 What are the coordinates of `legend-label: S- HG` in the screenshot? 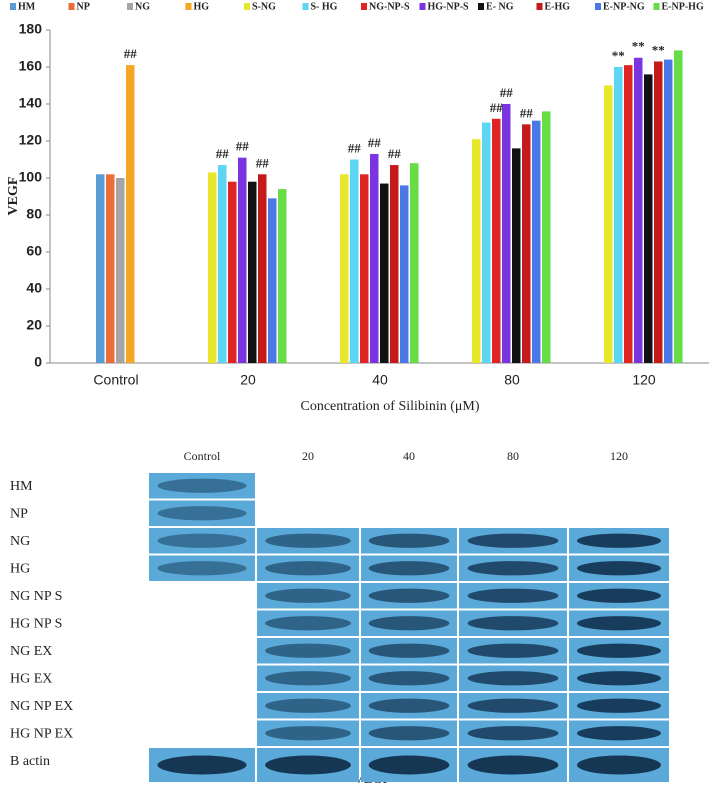 It's located at (324, 6).